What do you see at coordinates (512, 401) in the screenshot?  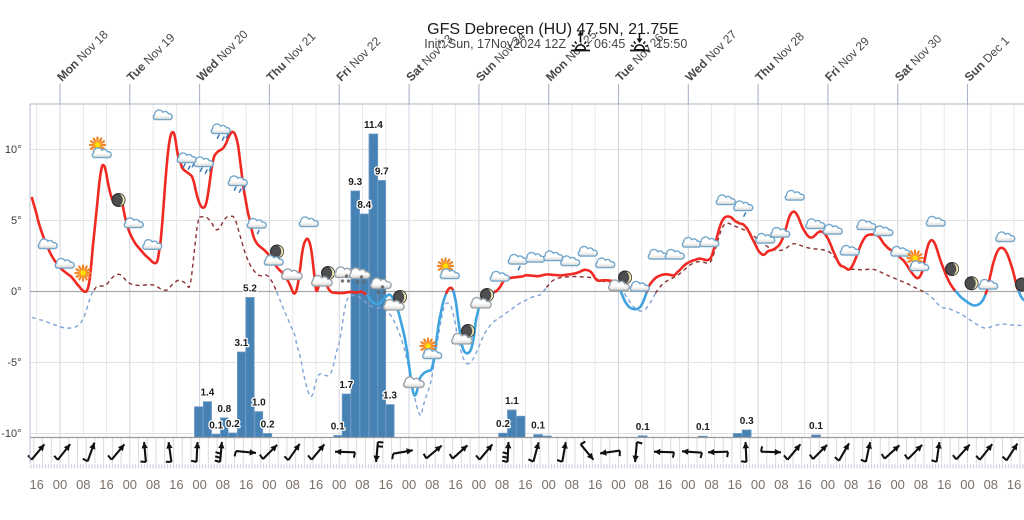 I see `svg-text: 1.1` at bounding box center [512, 401].